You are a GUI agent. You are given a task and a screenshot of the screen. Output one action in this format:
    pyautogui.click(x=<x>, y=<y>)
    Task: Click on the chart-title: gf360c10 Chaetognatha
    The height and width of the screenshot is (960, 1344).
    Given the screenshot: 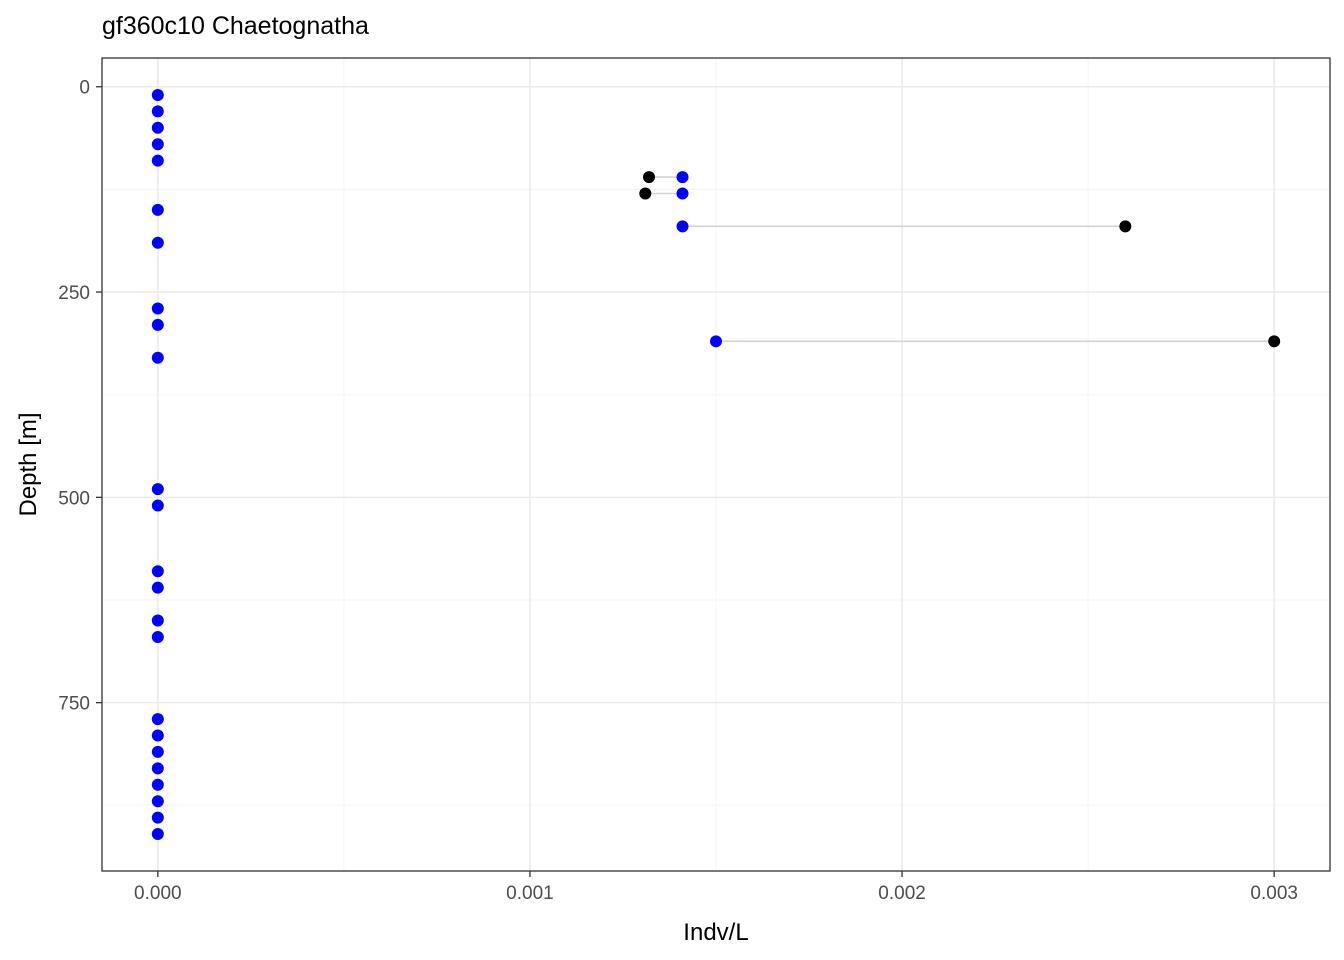 What is the action you would take?
    pyautogui.click(x=235, y=26)
    